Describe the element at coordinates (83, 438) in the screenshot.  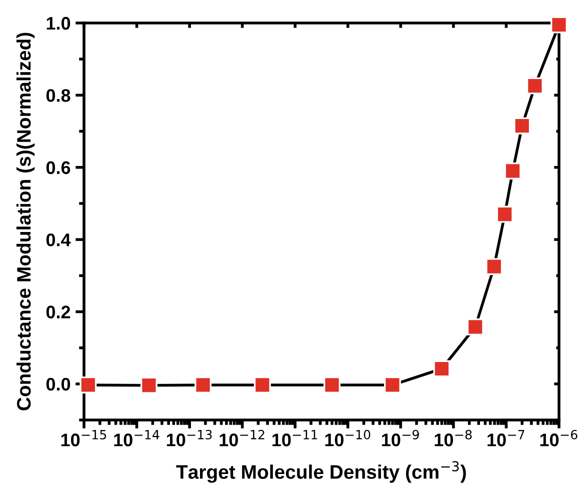
I see `x-tick-label: 10$^{−15}$` at that location.